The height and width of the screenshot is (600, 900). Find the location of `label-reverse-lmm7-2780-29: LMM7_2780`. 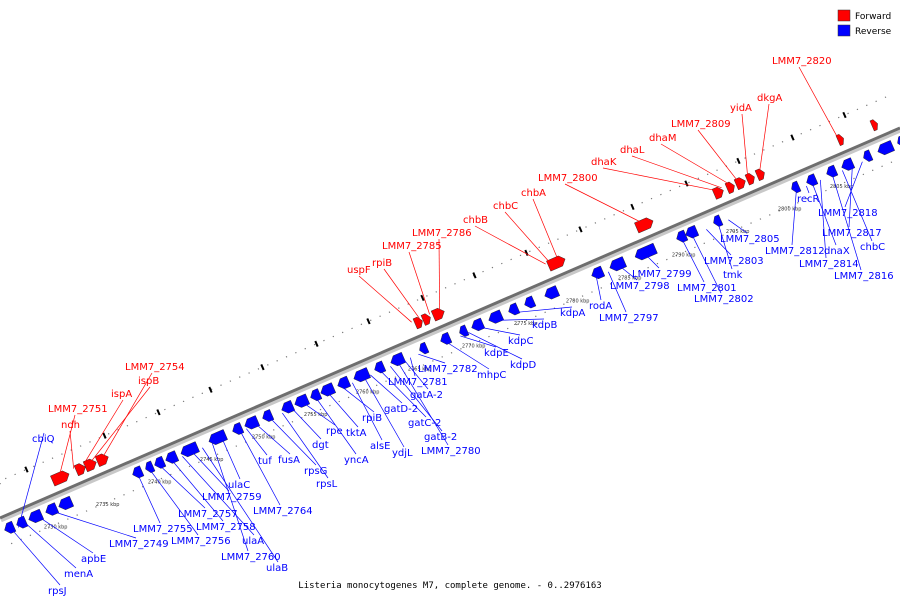

label-reverse-lmm7-2780-29: LMM7_2780 is located at coordinates (451, 451).